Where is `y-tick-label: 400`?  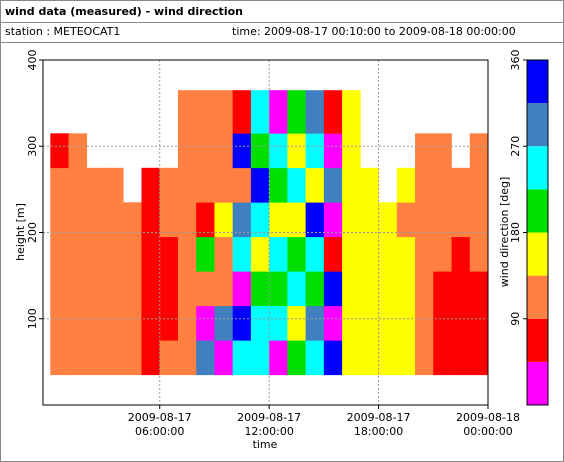 y-tick-label: 400 is located at coordinates (32, 60).